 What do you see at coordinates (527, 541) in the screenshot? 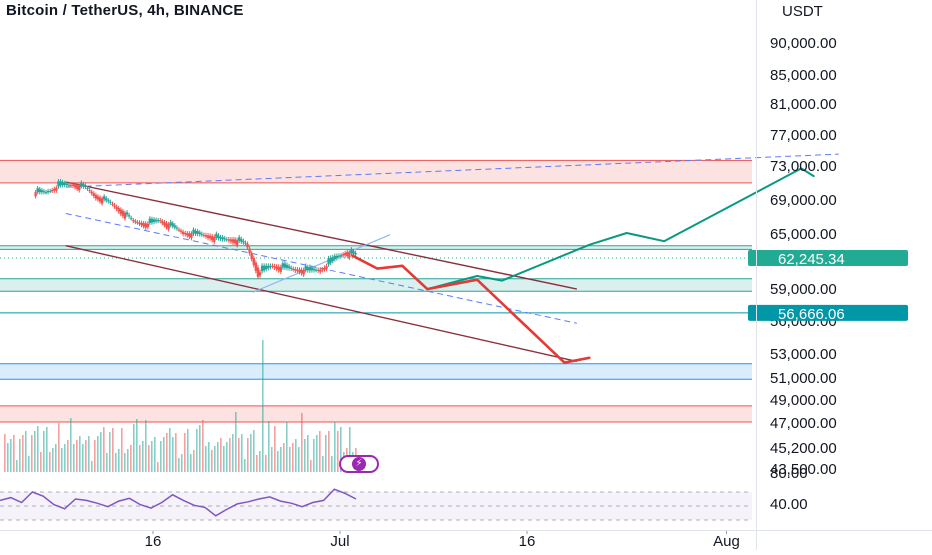
I see `time-axis-tick: 16` at bounding box center [527, 541].